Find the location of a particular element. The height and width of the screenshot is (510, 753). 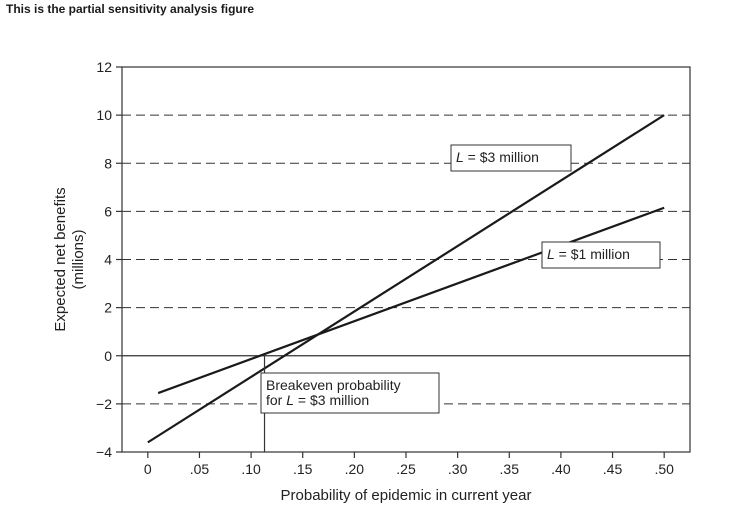

breakeven-annotation-text: Breakeven probability is located at coordinates (333, 385).